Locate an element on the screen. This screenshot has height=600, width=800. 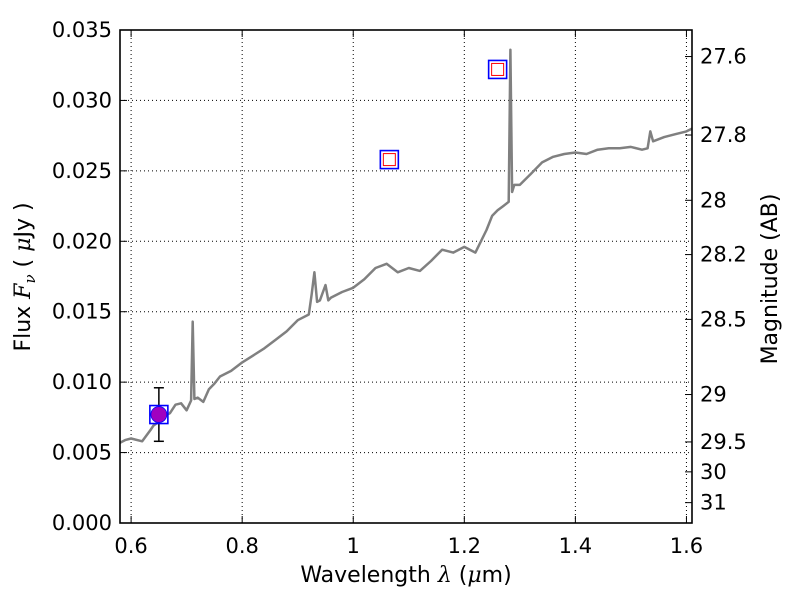
y-tick-label: 0.035 is located at coordinates (82, 30).